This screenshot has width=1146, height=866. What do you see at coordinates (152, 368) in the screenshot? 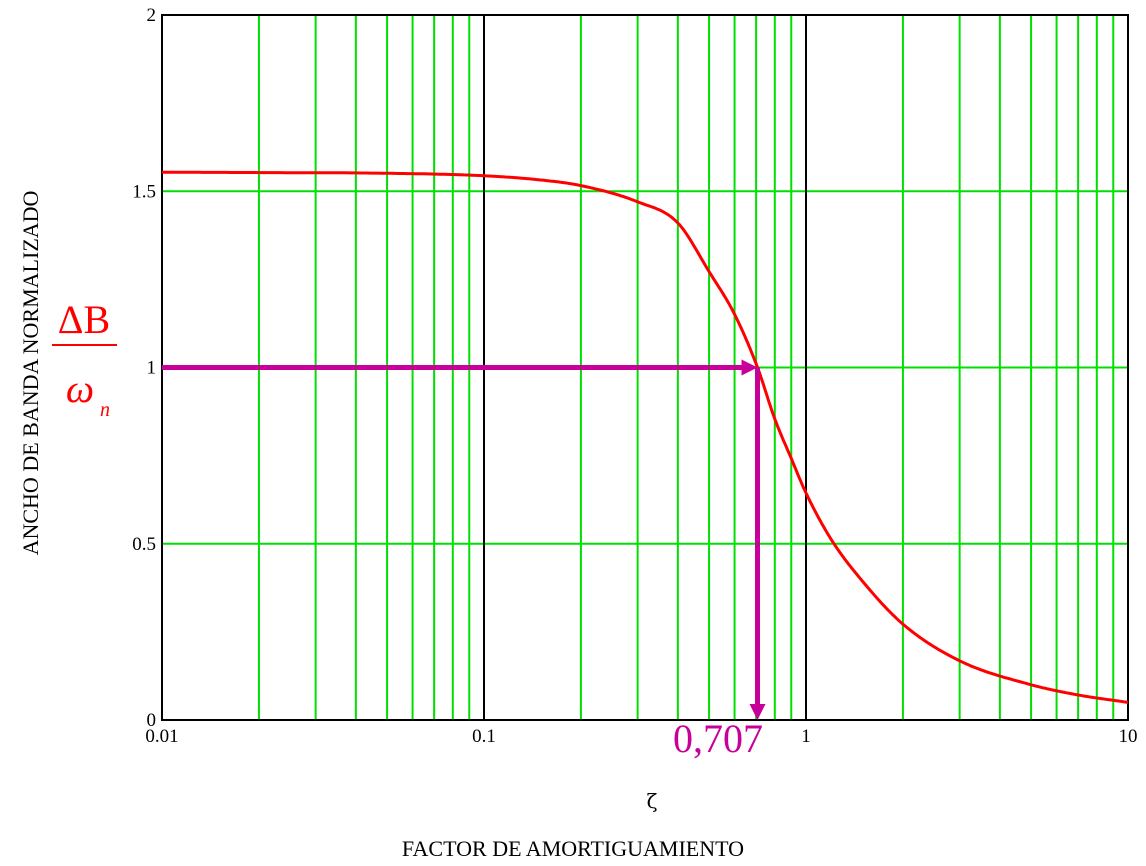
I see `y-tick-label: 1` at bounding box center [152, 368].